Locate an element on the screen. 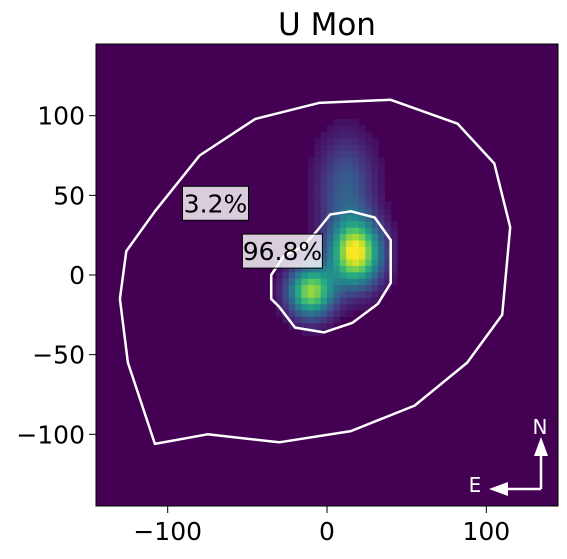 The width and height of the screenshot is (567, 559). compass-north-label: N is located at coordinates (540, 427).